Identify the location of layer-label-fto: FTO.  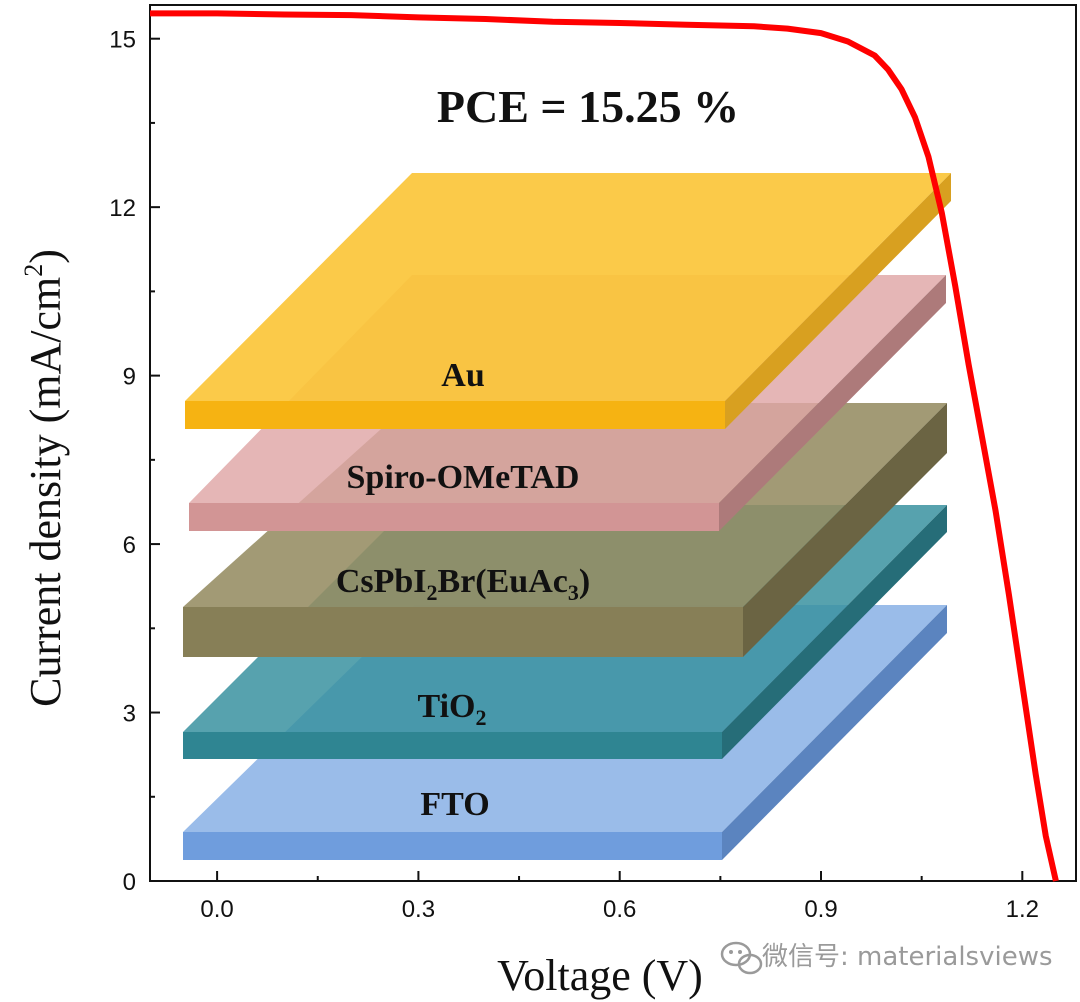
(454, 804).